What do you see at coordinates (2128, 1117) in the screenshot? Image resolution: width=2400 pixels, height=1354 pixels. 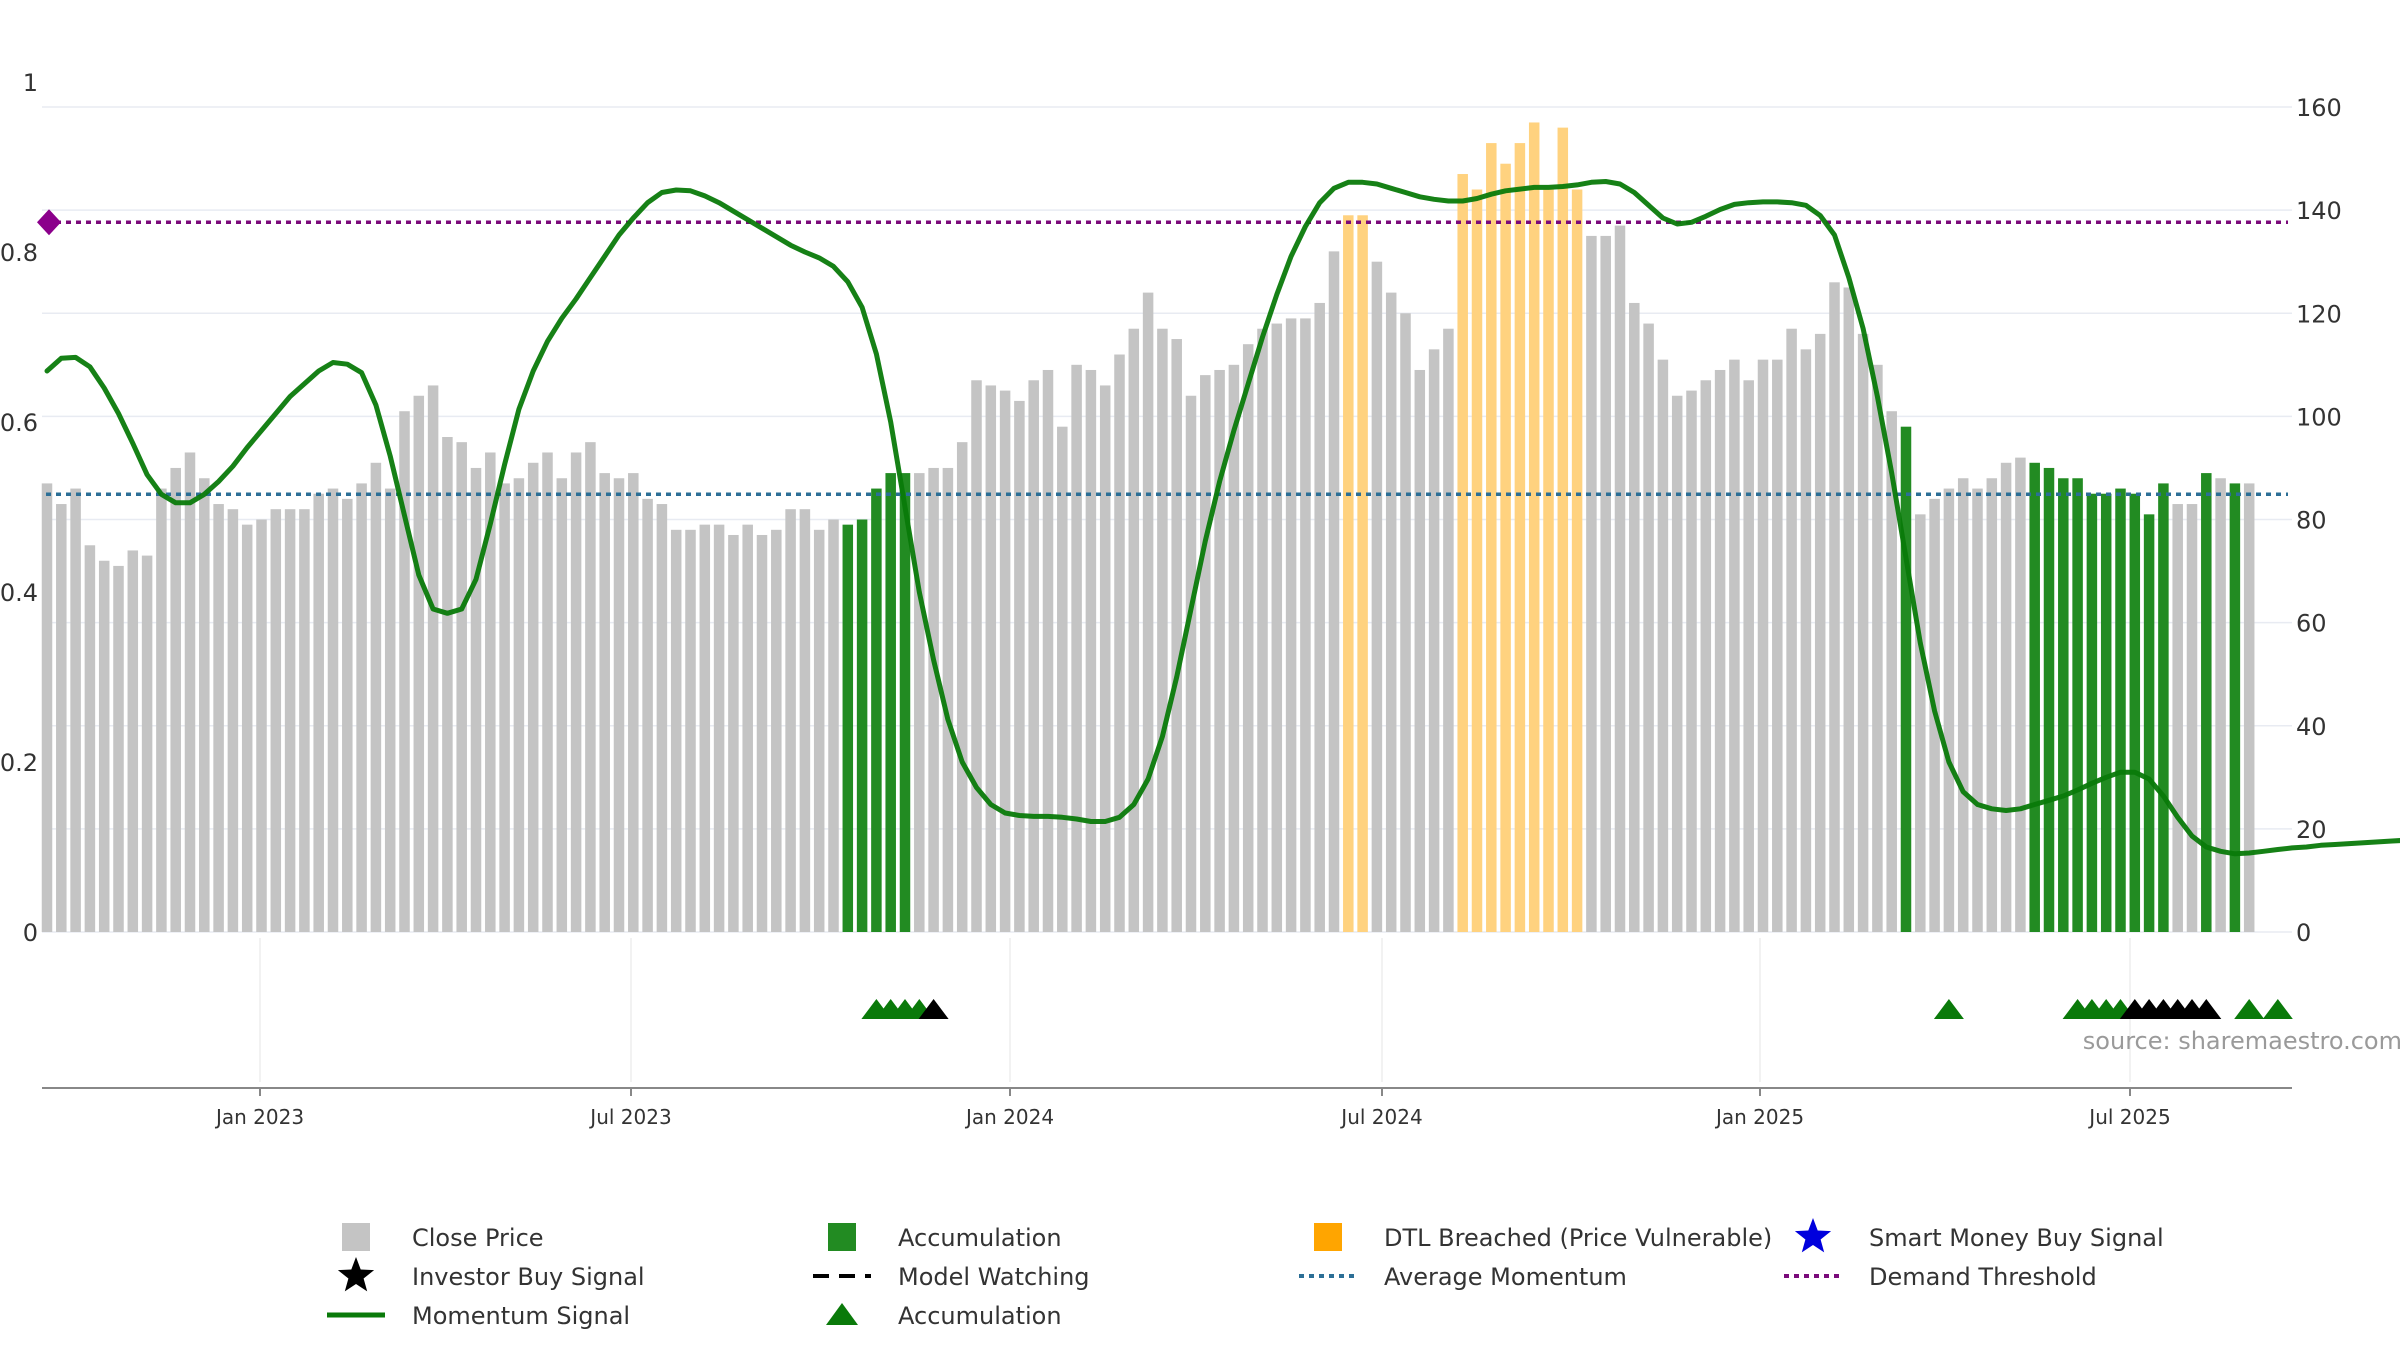 I see `x-tick-label: Jul 2025` at bounding box center [2128, 1117].